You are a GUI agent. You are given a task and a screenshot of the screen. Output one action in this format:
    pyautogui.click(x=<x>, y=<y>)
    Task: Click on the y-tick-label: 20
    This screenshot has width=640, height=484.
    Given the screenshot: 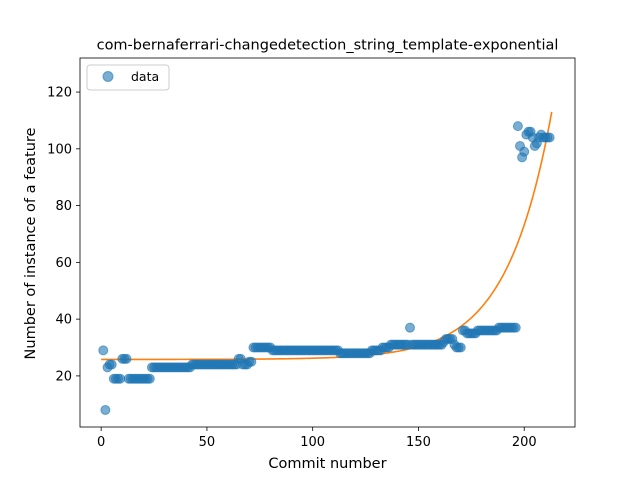 What is the action you would take?
    pyautogui.click(x=63, y=376)
    